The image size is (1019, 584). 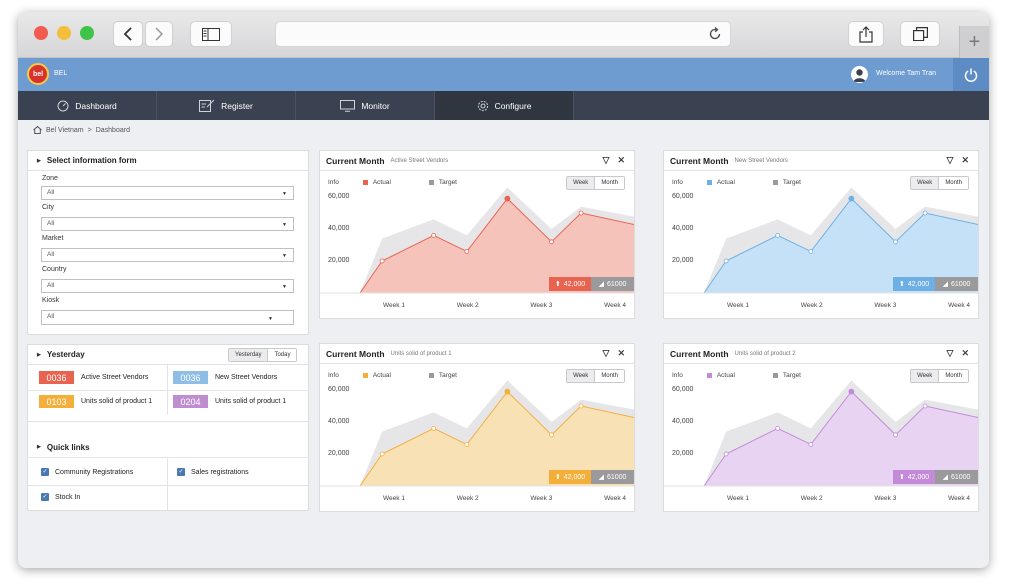 I want to click on actual-area, so click(x=841, y=438).